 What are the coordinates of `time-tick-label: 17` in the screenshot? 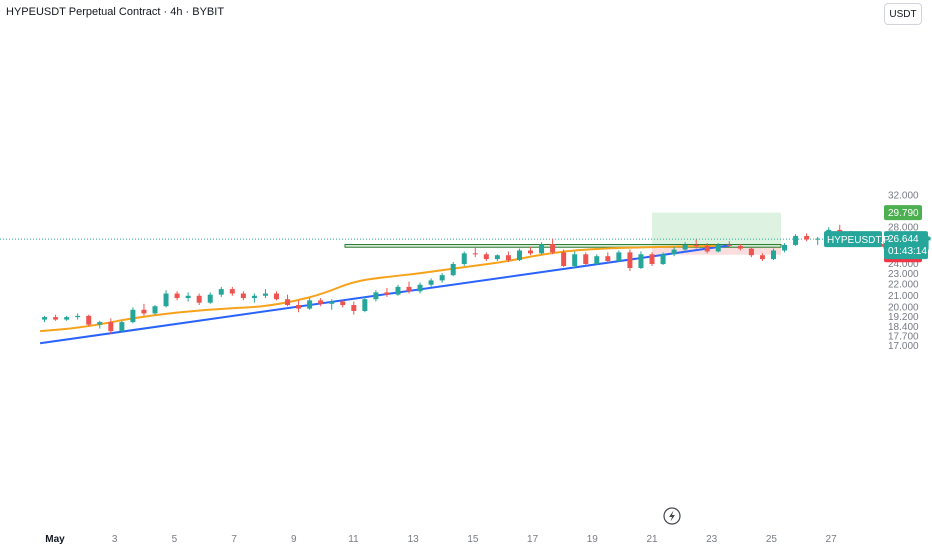 It's located at (533, 539).